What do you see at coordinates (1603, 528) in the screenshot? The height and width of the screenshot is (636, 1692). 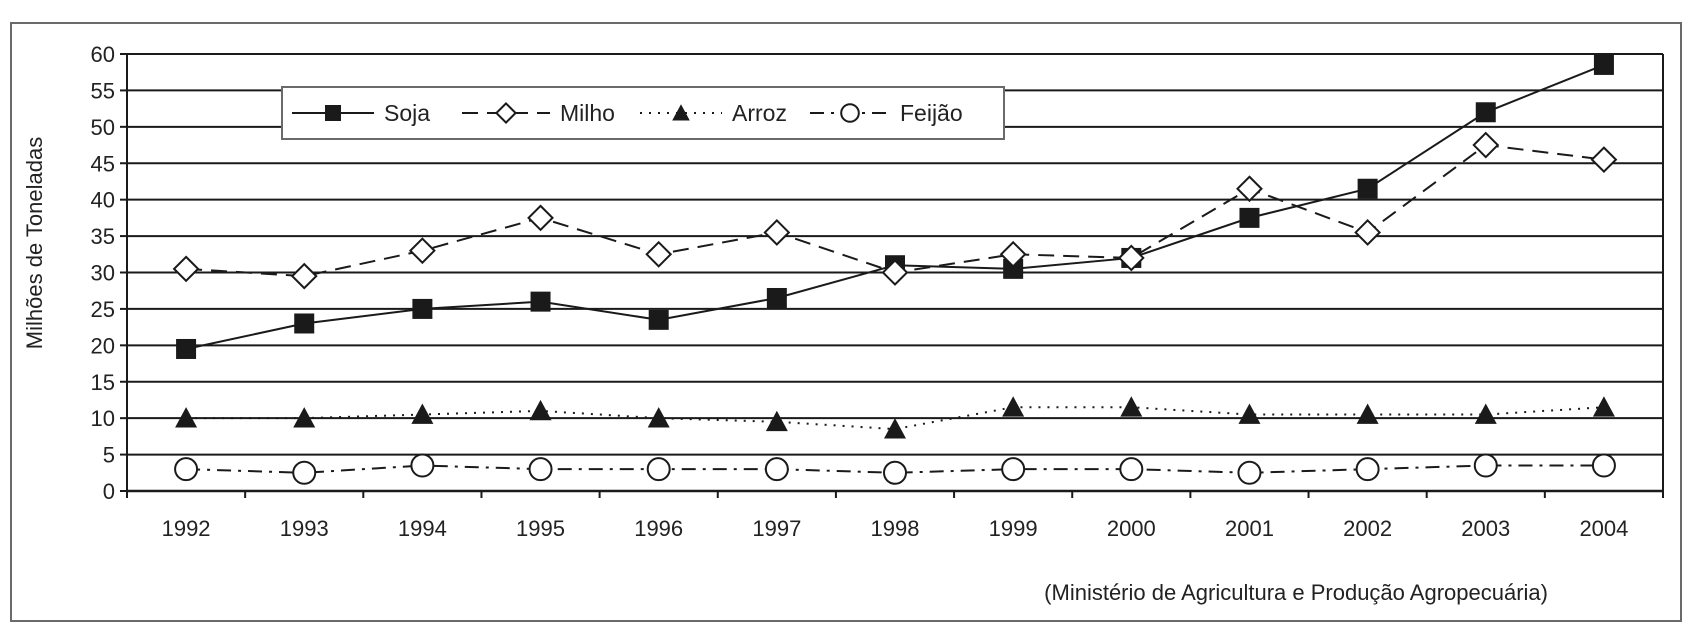 I see `x-tick-label: 2004` at bounding box center [1603, 528].